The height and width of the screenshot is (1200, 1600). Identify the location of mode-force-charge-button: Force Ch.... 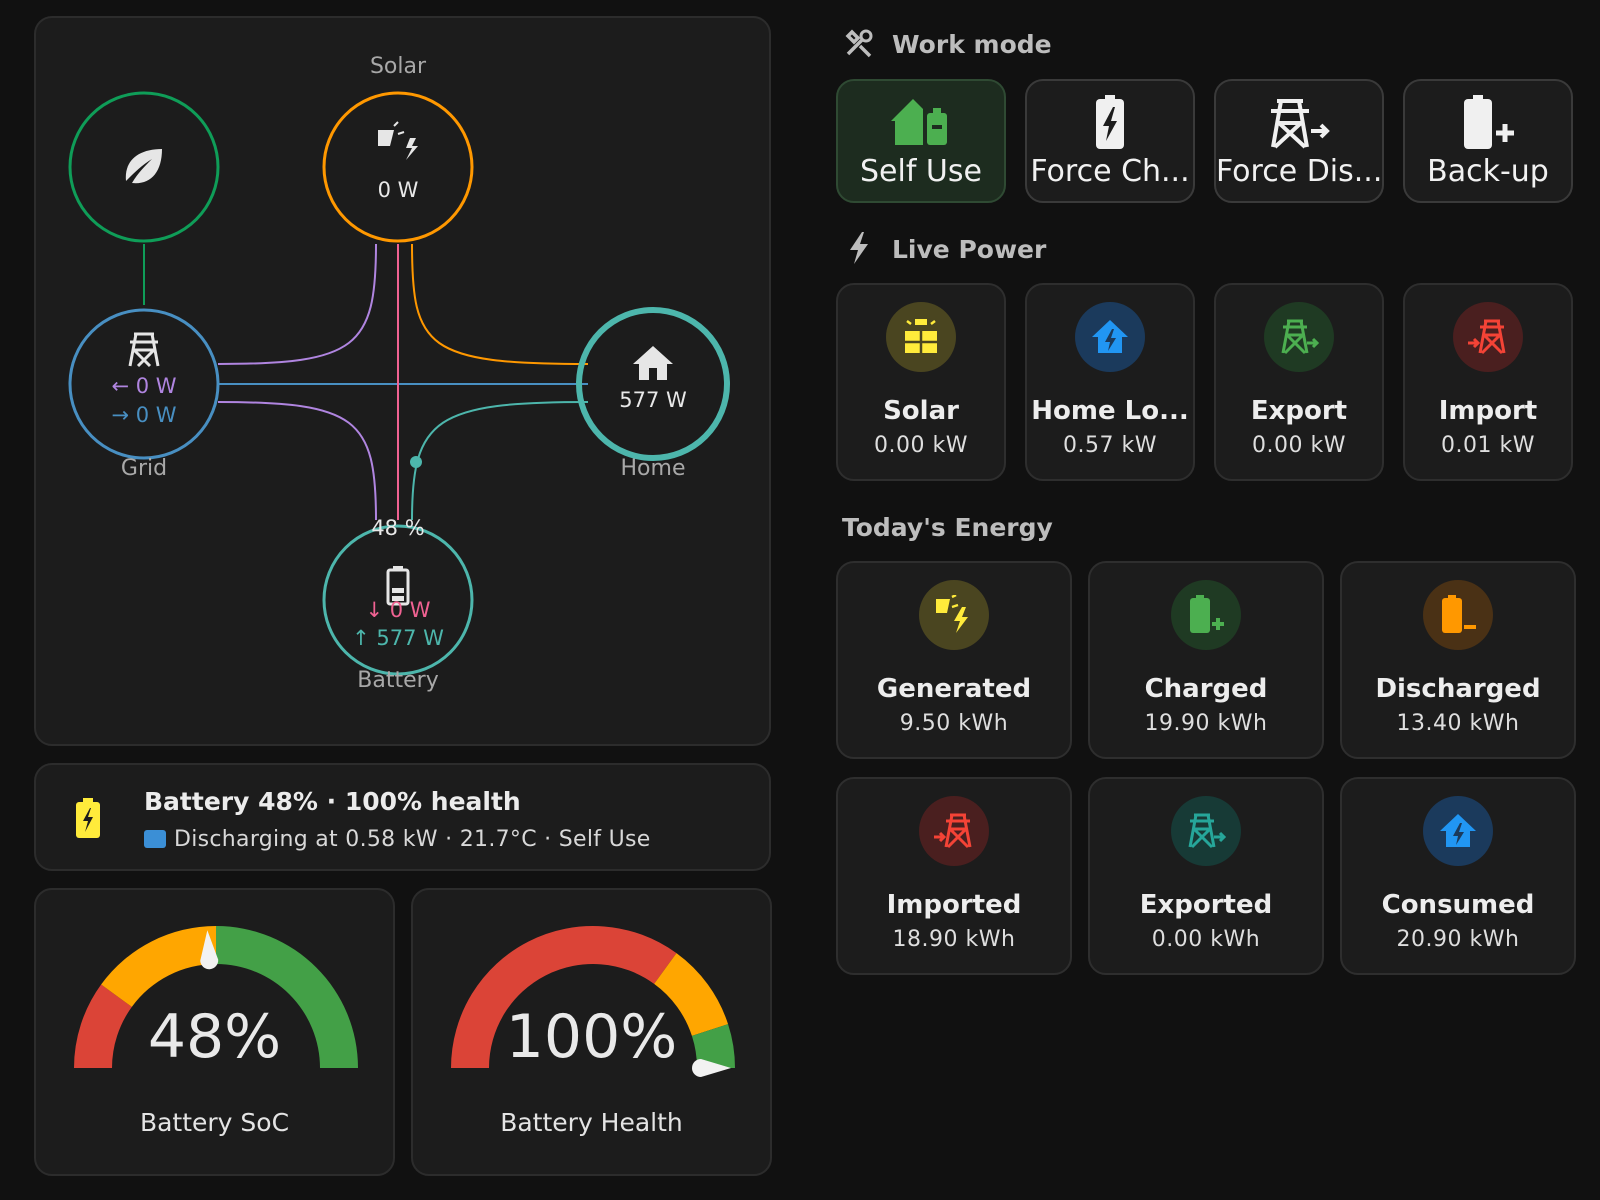
(1110, 141).